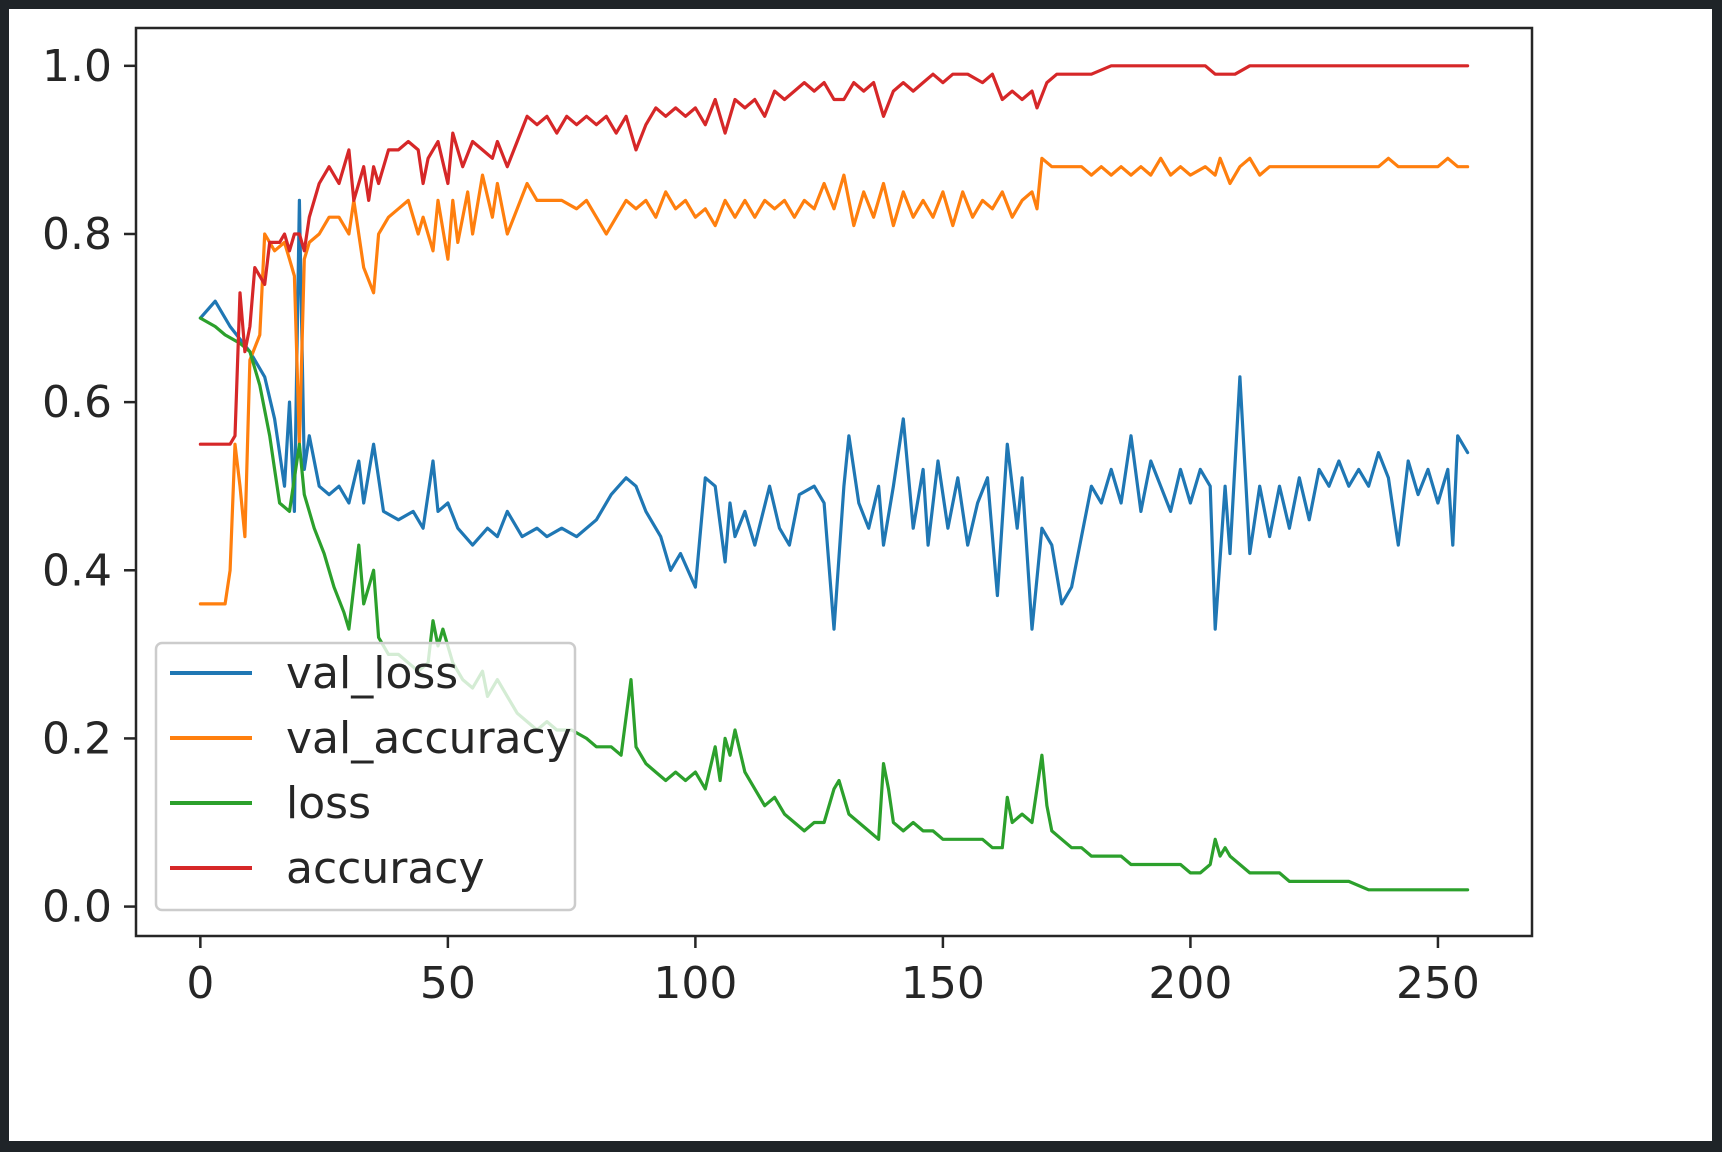  I want to click on x-axis: 0 50 100 150 200 250, so click(833, 972).